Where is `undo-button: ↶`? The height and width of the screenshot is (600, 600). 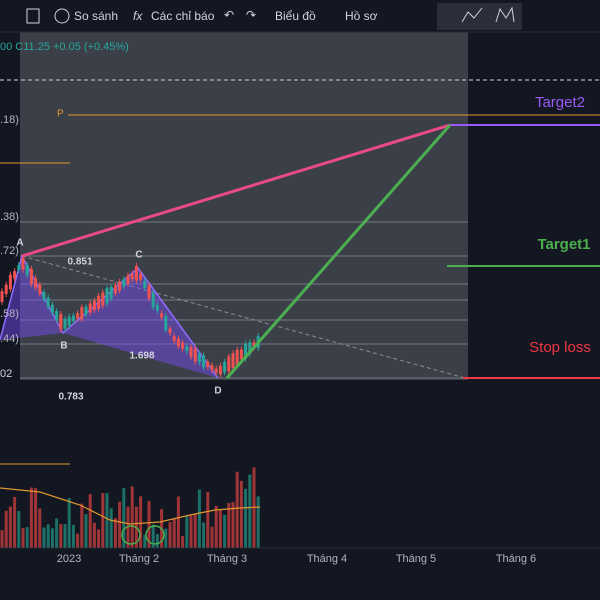 undo-button: ↶ is located at coordinates (229, 15).